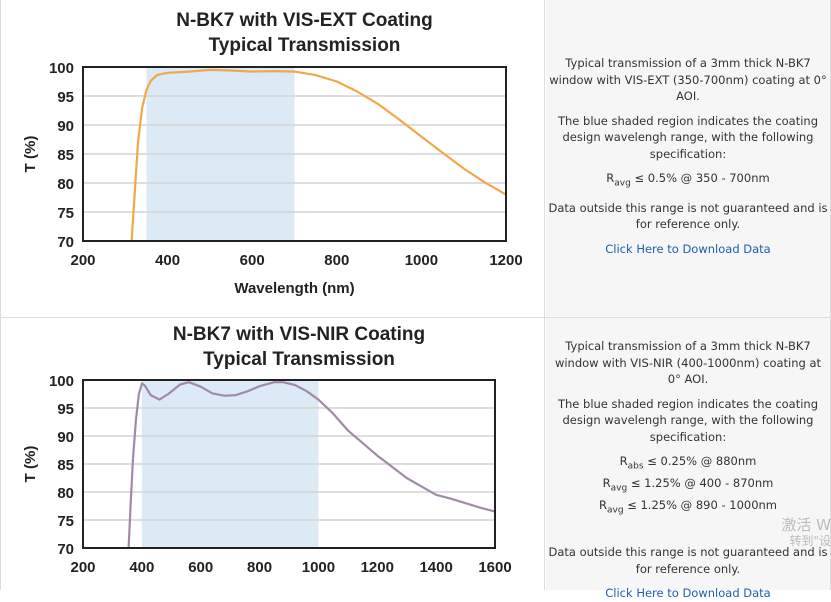 The image size is (831, 602). What do you see at coordinates (299, 334) in the screenshot?
I see `chart-title: N-BK7 with VIS-NIR Coating` at bounding box center [299, 334].